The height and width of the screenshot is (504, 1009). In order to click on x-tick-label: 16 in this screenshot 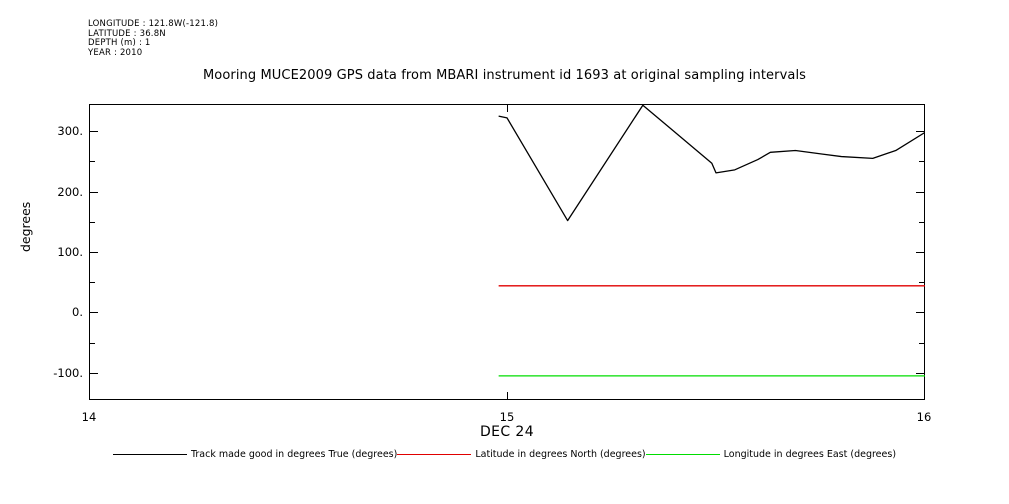, I will do `click(924, 417)`.